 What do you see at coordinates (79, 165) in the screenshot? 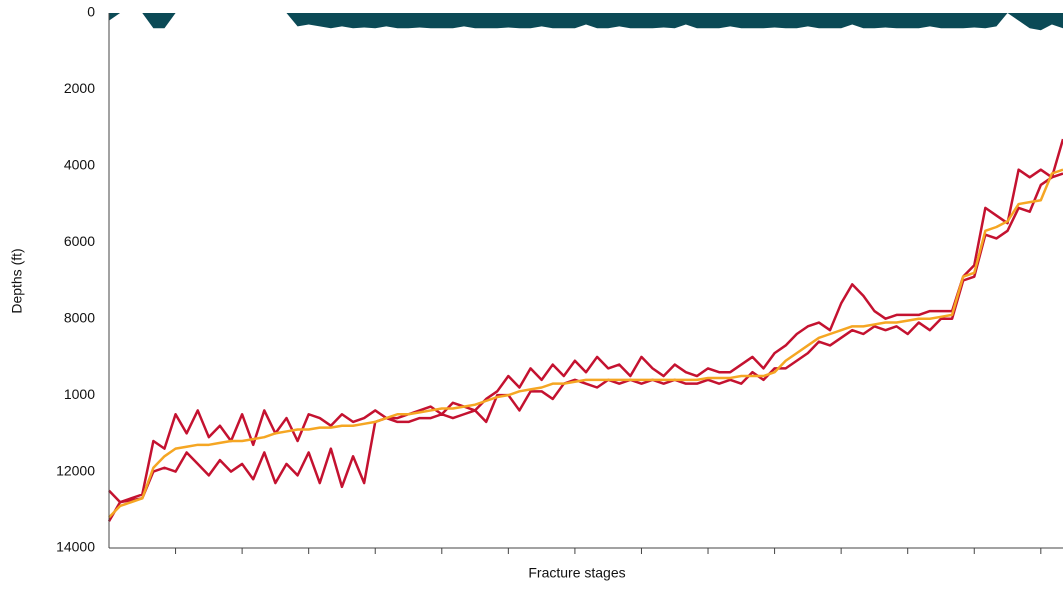
I see `y-tick-label: 4000` at bounding box center [79, 165].